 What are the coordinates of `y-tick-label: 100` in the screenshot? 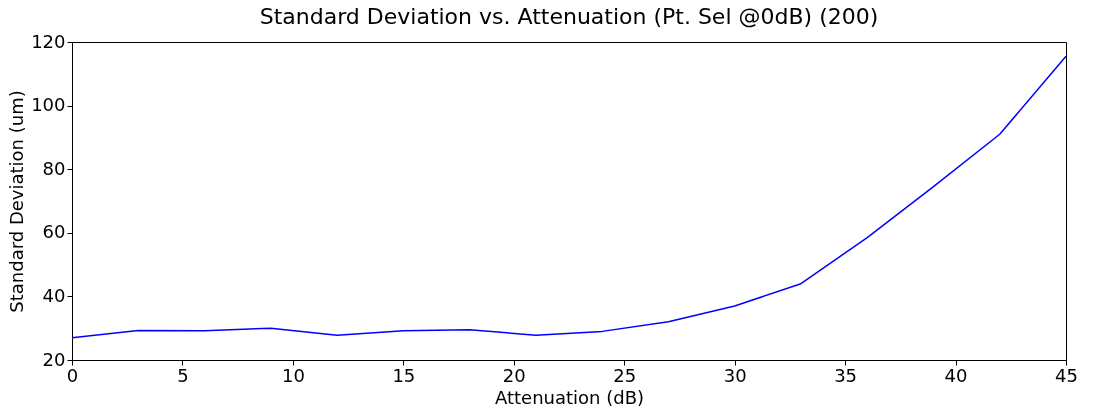 It's located at (48, 105).